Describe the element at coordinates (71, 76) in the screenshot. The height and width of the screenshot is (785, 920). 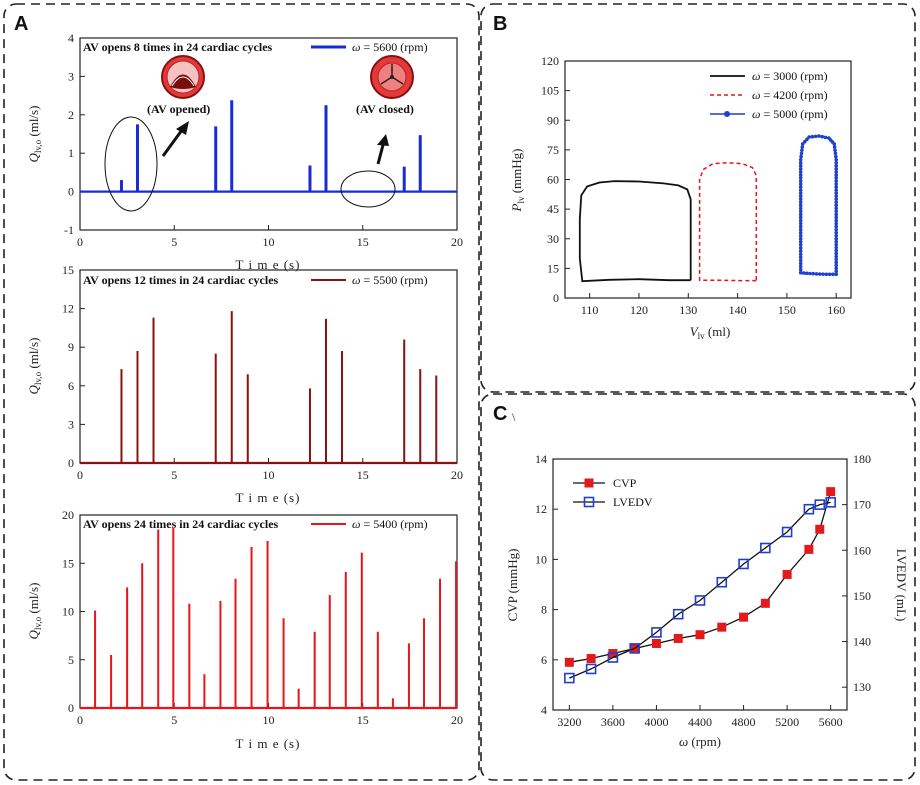
I see `y-tick-label: 3` at that location.